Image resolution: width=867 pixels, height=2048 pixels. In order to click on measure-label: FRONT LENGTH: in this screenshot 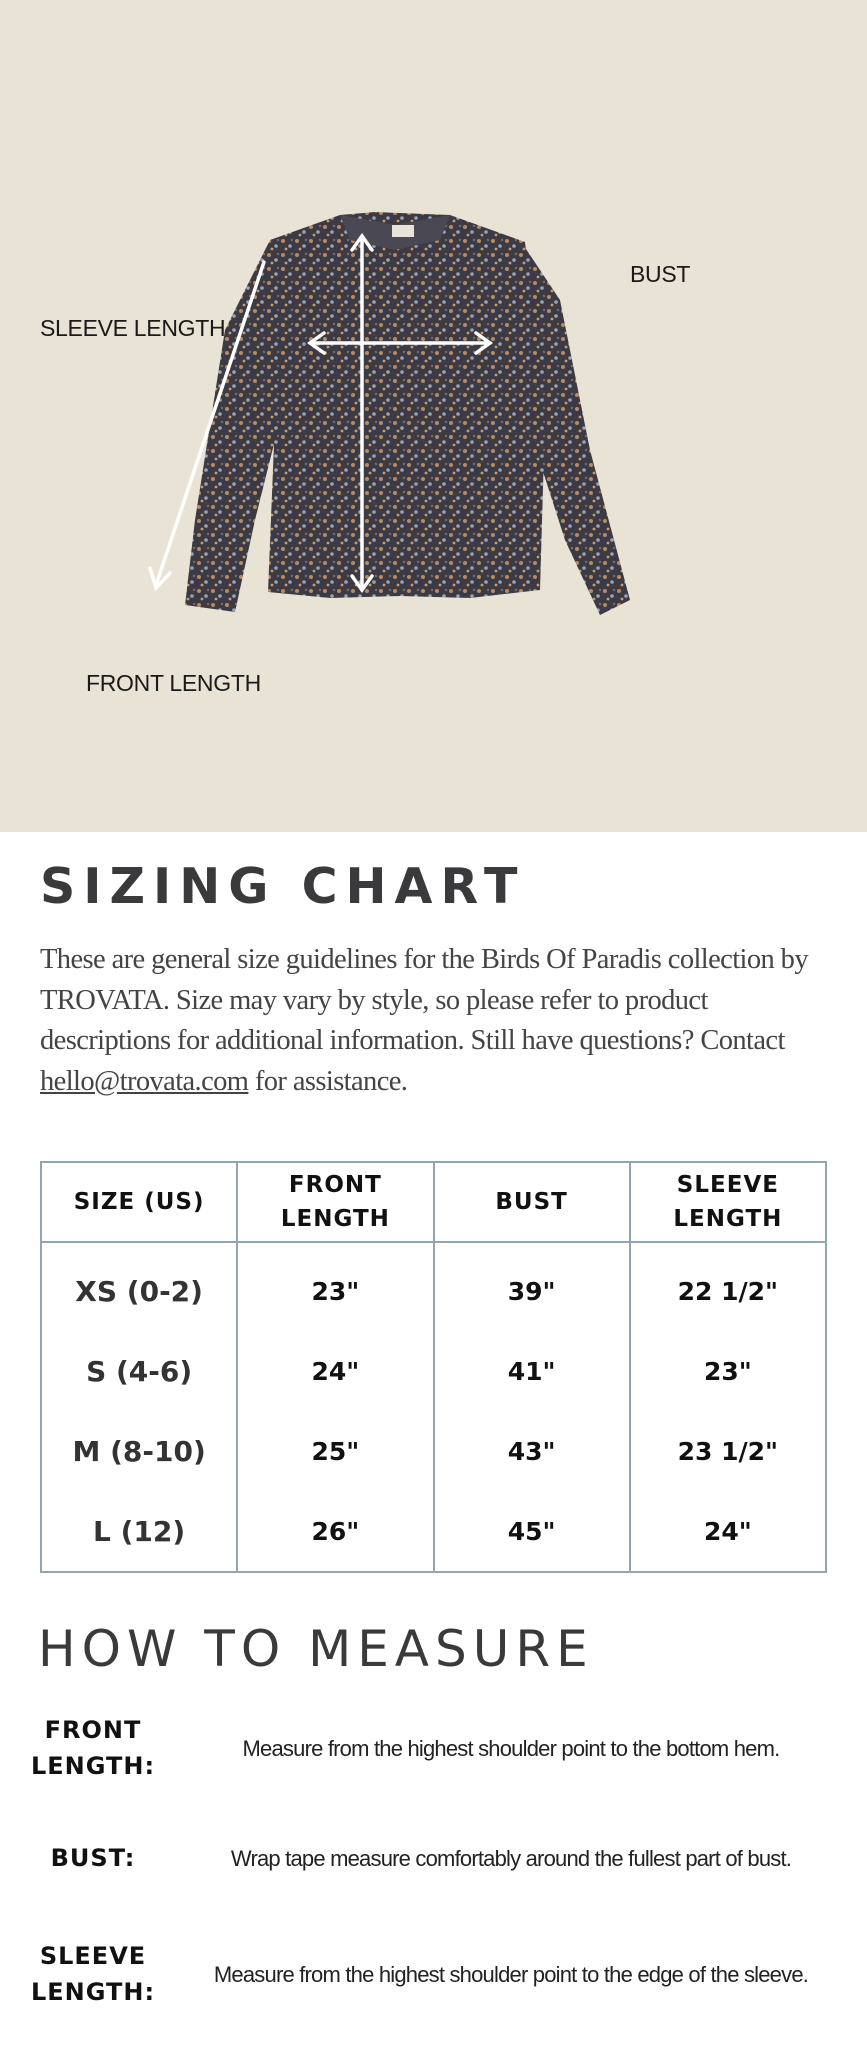, I will do `click(93, 1748)`.